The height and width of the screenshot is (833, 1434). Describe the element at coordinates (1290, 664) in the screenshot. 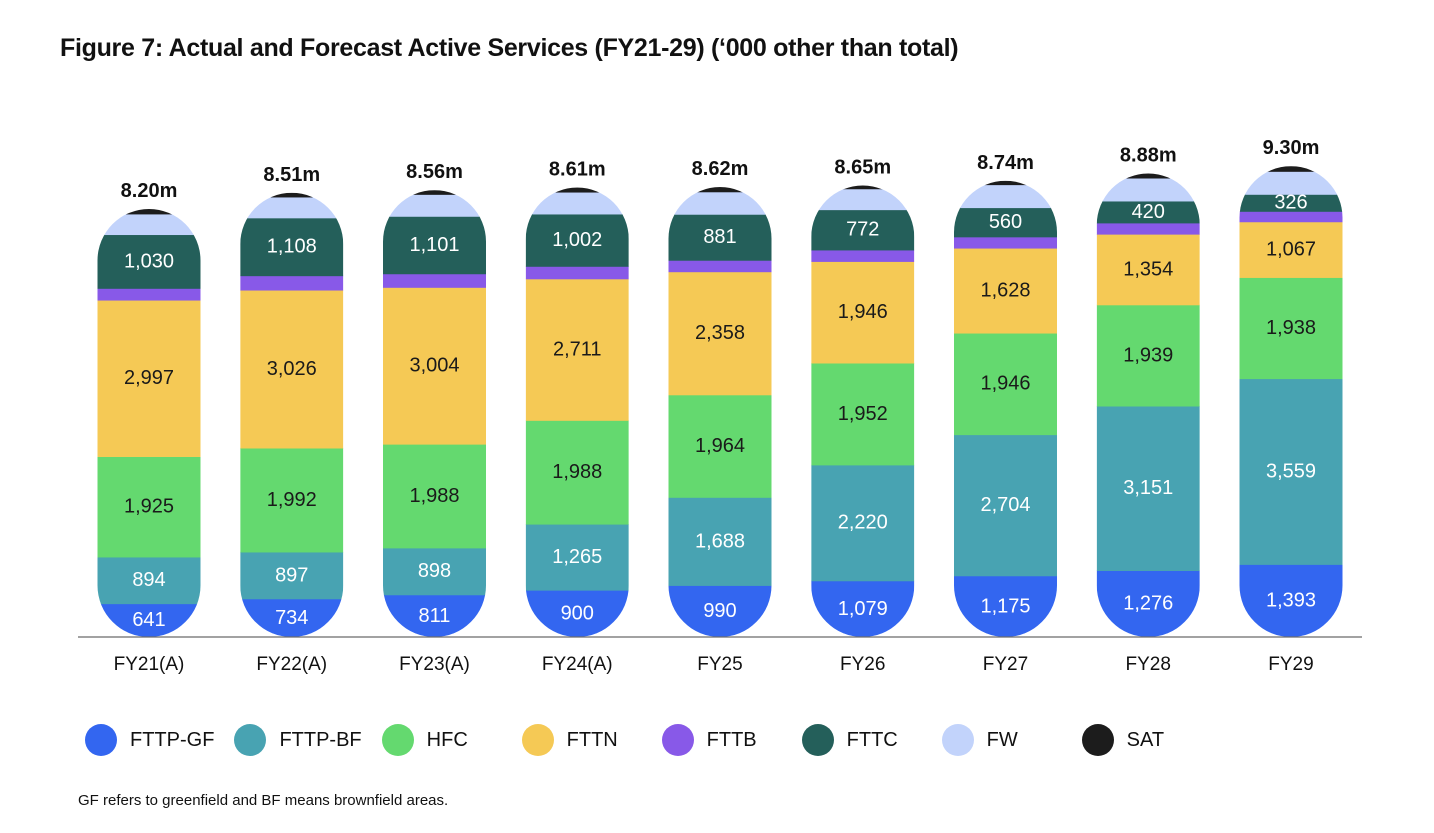

I see `x-tick-label: FY29` at that location.